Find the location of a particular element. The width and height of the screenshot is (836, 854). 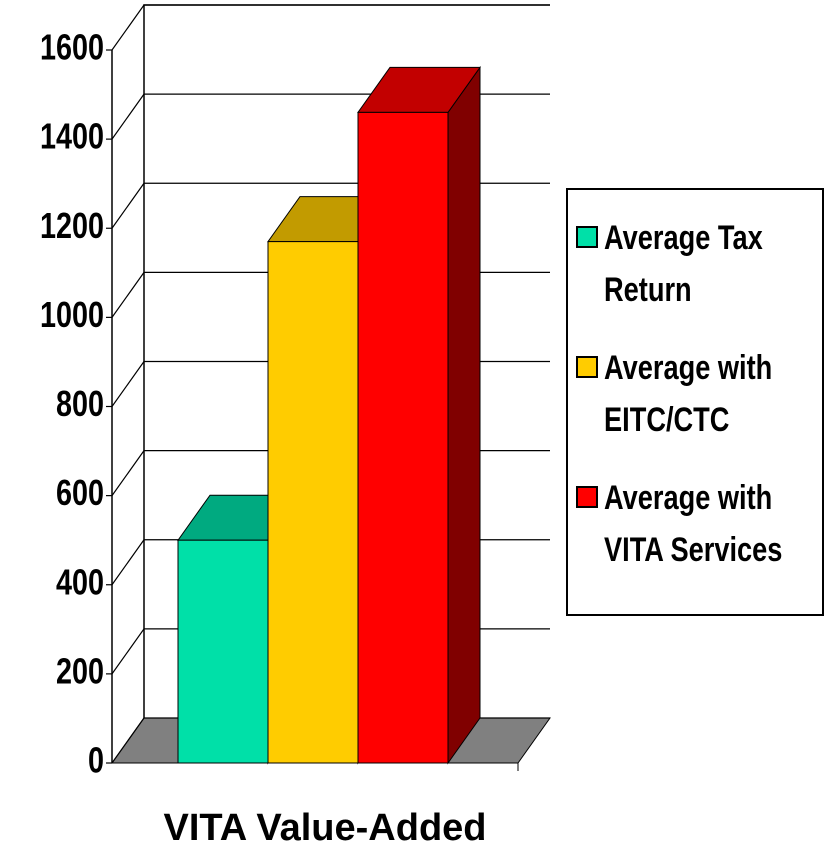

legend-item: Average Tax Return is located at coordinates (695, 270).